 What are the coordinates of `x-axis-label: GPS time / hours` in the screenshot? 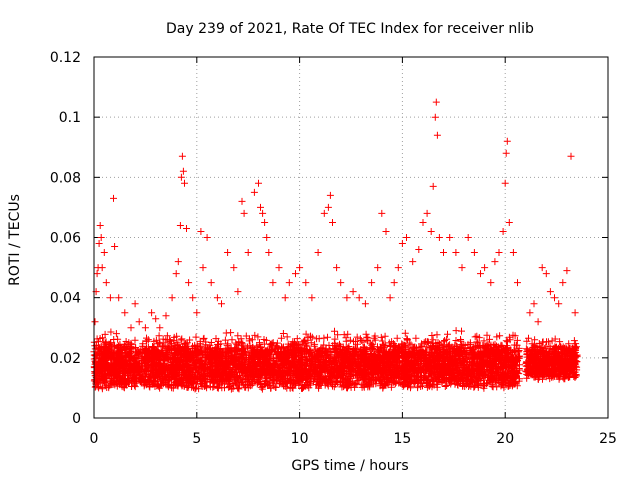 It's located at (349, 466).